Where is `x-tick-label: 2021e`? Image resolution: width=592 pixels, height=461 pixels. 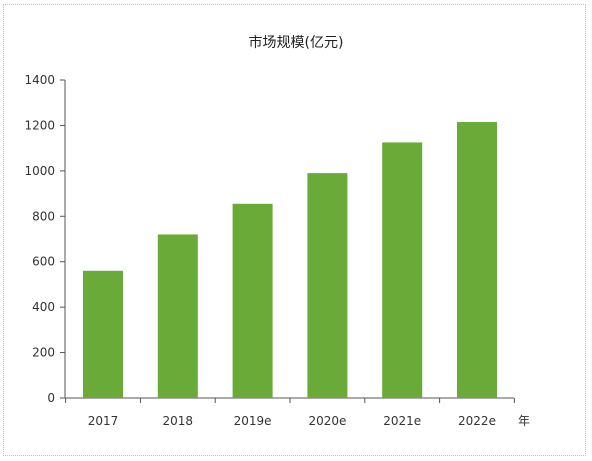 x-tick-label: 2021e is located at coordinates (402, 421).